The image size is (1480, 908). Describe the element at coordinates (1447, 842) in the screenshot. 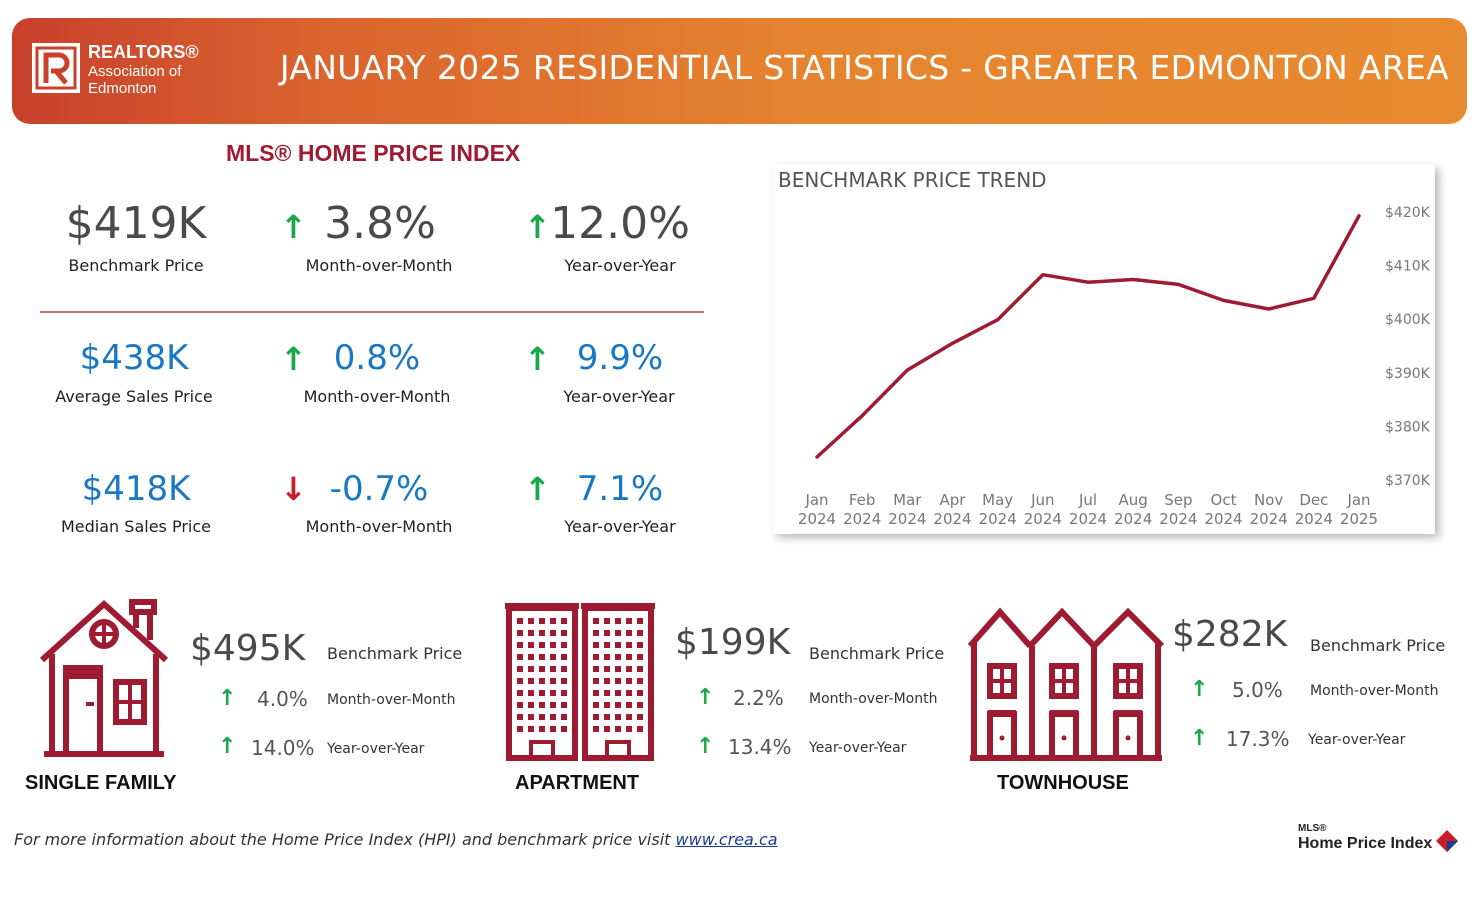

I see `hpi-logo-icon` at that location.